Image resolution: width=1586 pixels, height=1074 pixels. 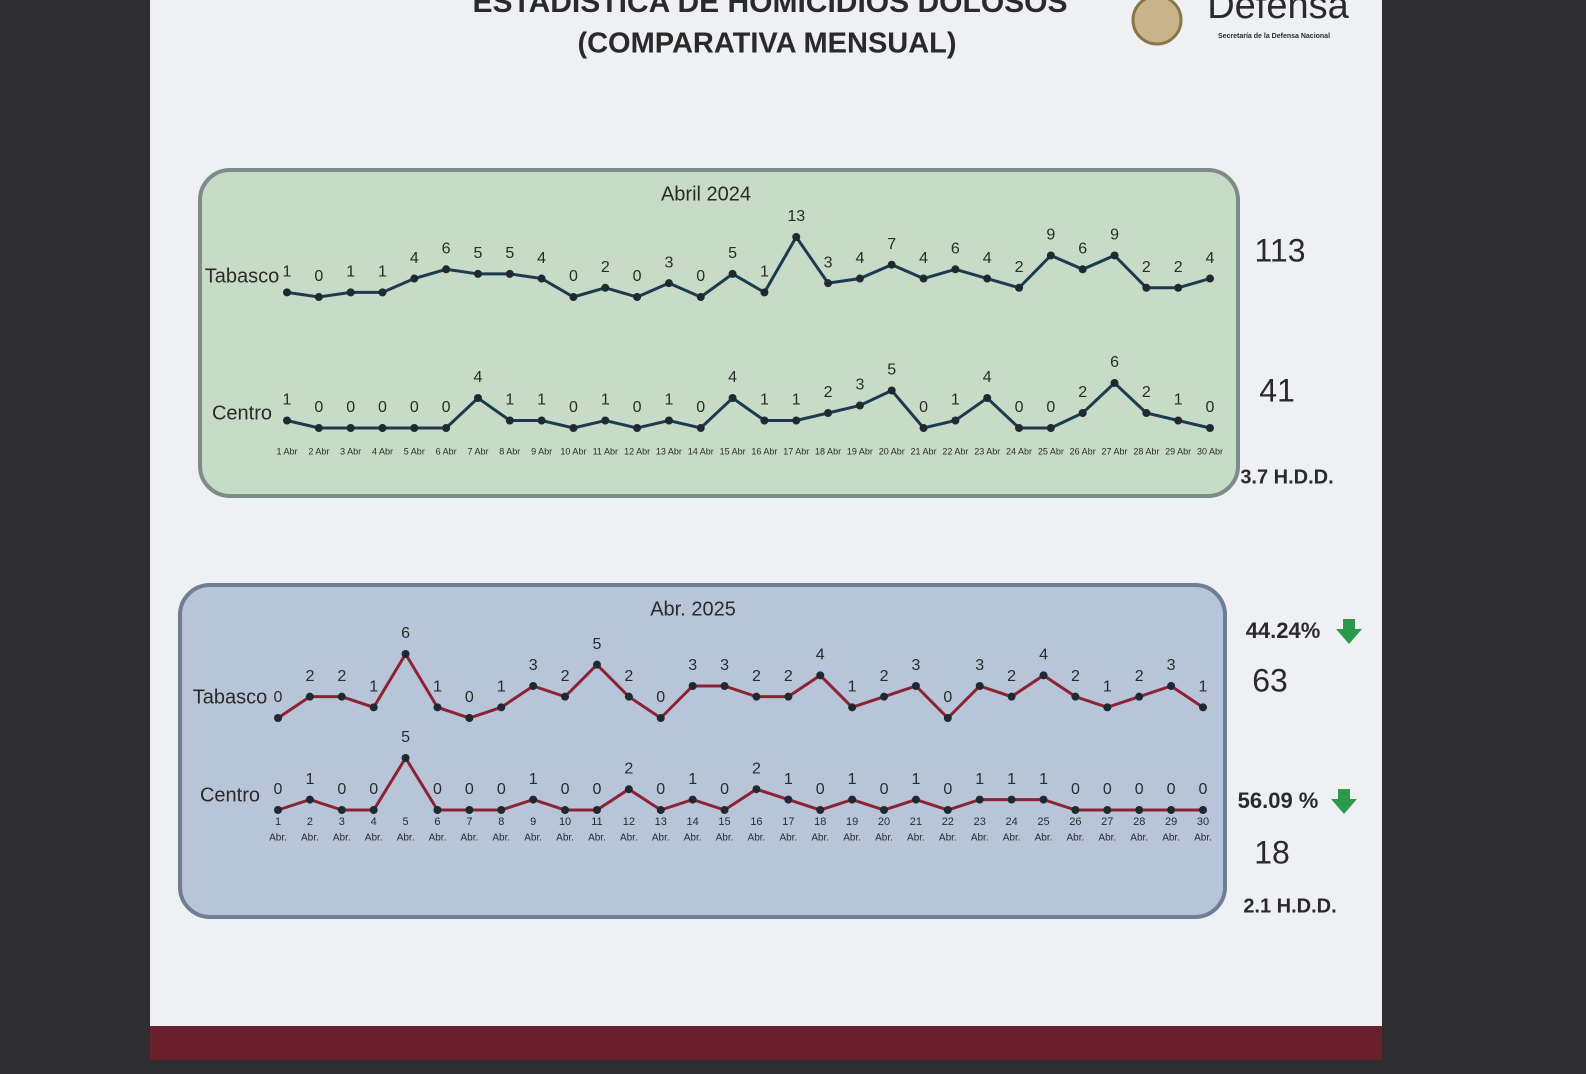 What do you see at coordinates (1278, 13) in the screenshot?
I see `logo-text: Defensa` at bounding box center [1278, 13].